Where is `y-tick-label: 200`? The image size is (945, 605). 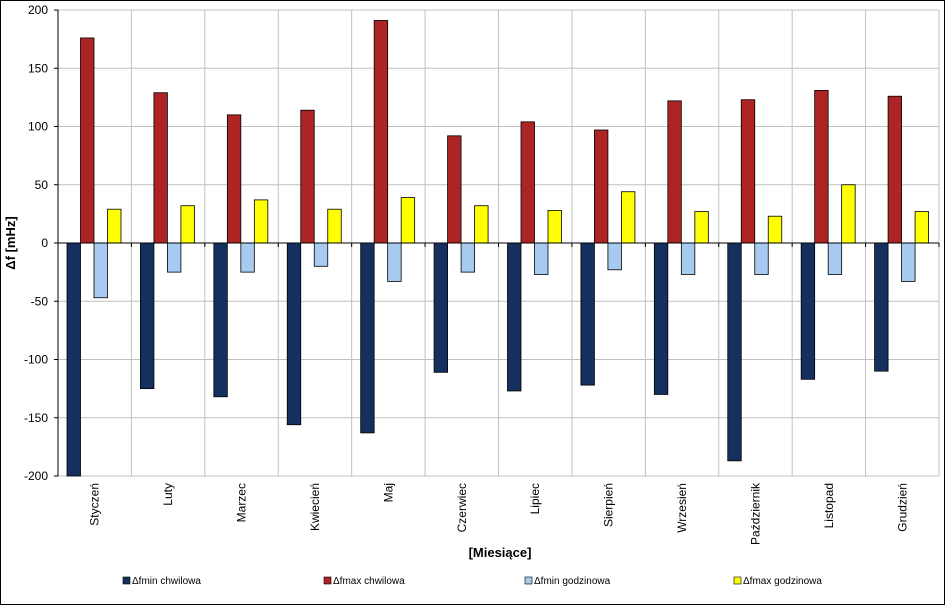
y-tick-label: 200 is located at coordinates (38, 10).